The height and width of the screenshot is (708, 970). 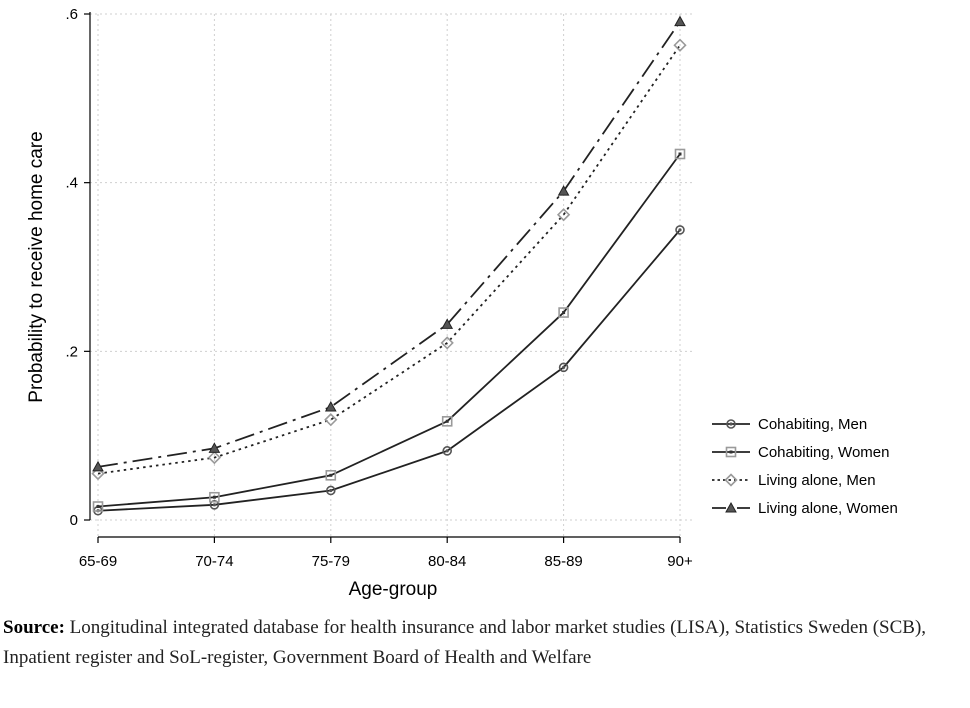 I want to click on caption-label: Source:, so click(x=34, y=627).